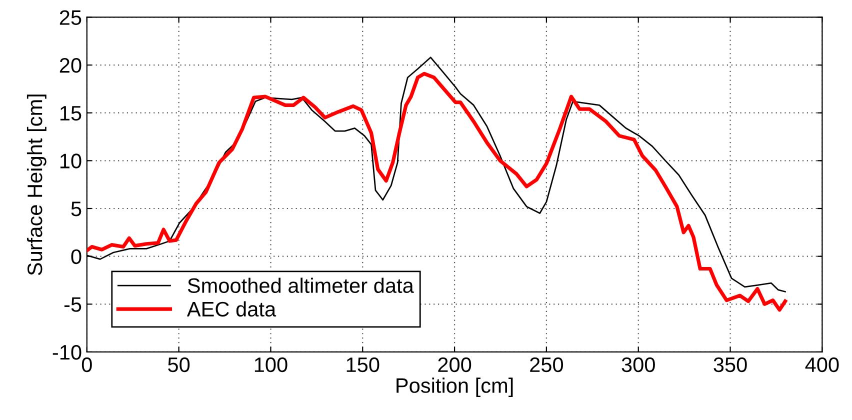 This screenshot has width=852, height=420. Describe the element at coordinates (363, 364) in the screenshot. I see `x-tick-label: 150` at that location.